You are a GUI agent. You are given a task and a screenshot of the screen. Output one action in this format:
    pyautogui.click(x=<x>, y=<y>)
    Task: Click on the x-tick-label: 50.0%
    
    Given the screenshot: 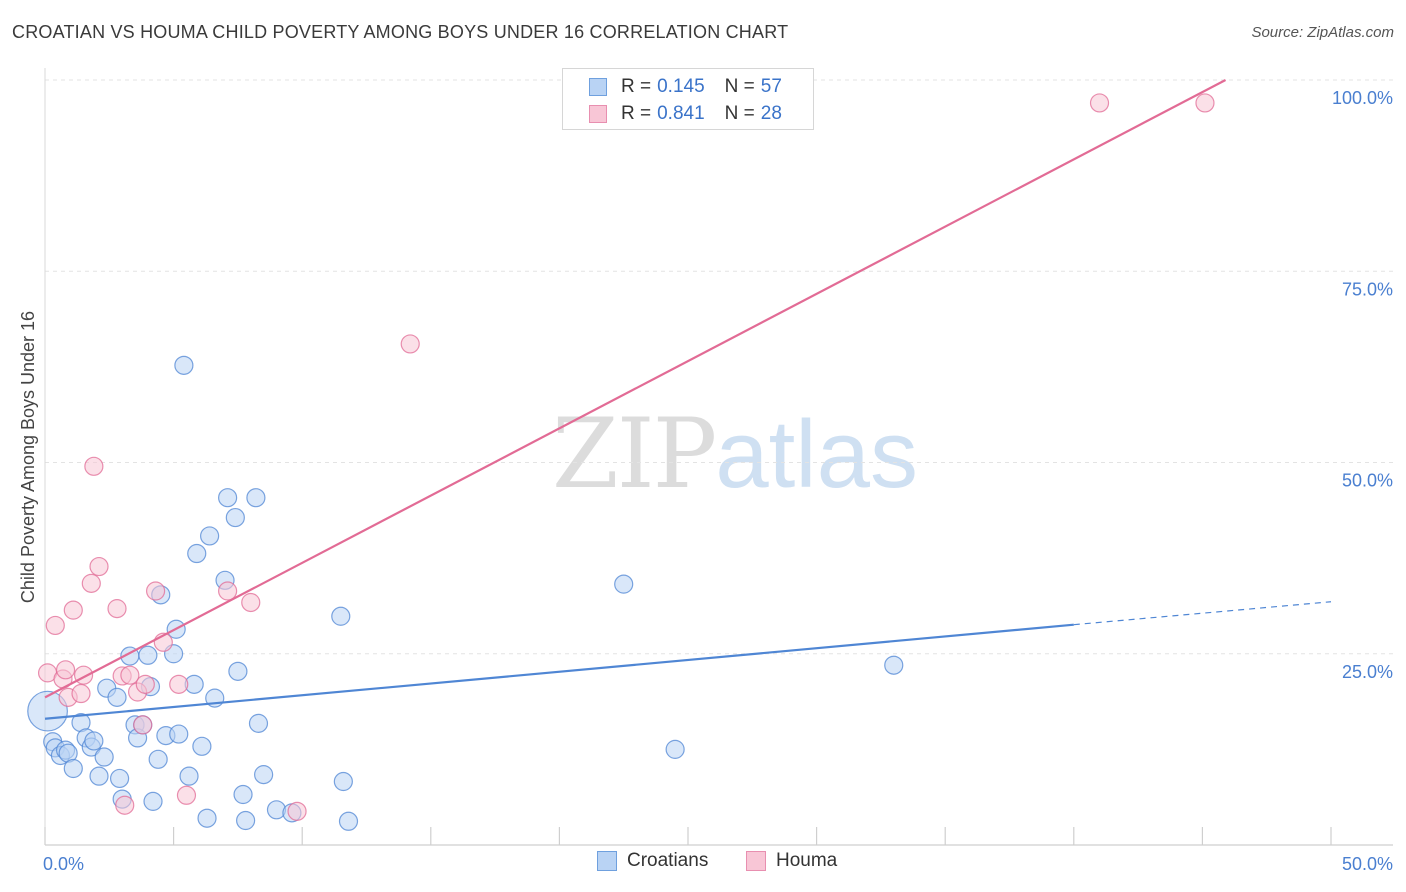 What is the action you would take?
    pyautogui.click(x=1367, y=864)
    